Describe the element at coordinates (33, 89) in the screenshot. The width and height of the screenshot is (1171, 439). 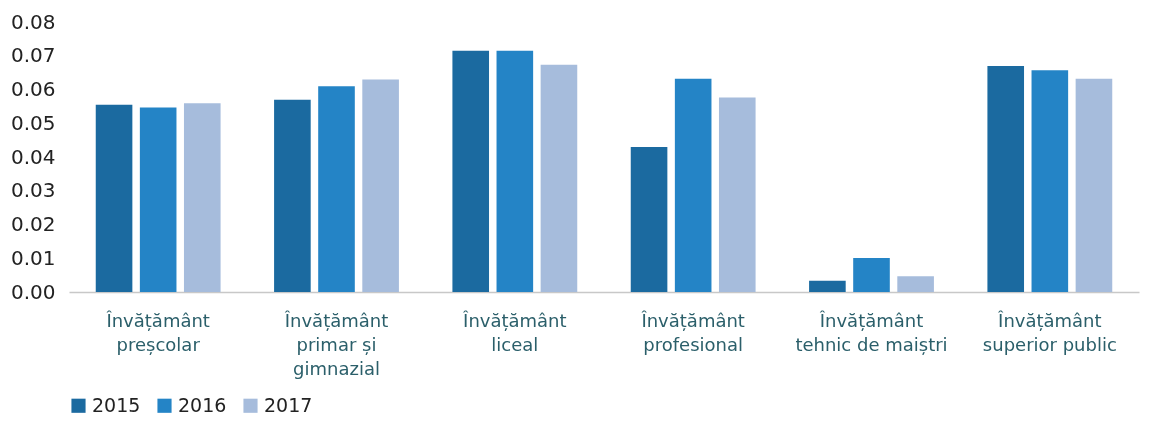
I see `y-tick-label: 0.06` at that location.